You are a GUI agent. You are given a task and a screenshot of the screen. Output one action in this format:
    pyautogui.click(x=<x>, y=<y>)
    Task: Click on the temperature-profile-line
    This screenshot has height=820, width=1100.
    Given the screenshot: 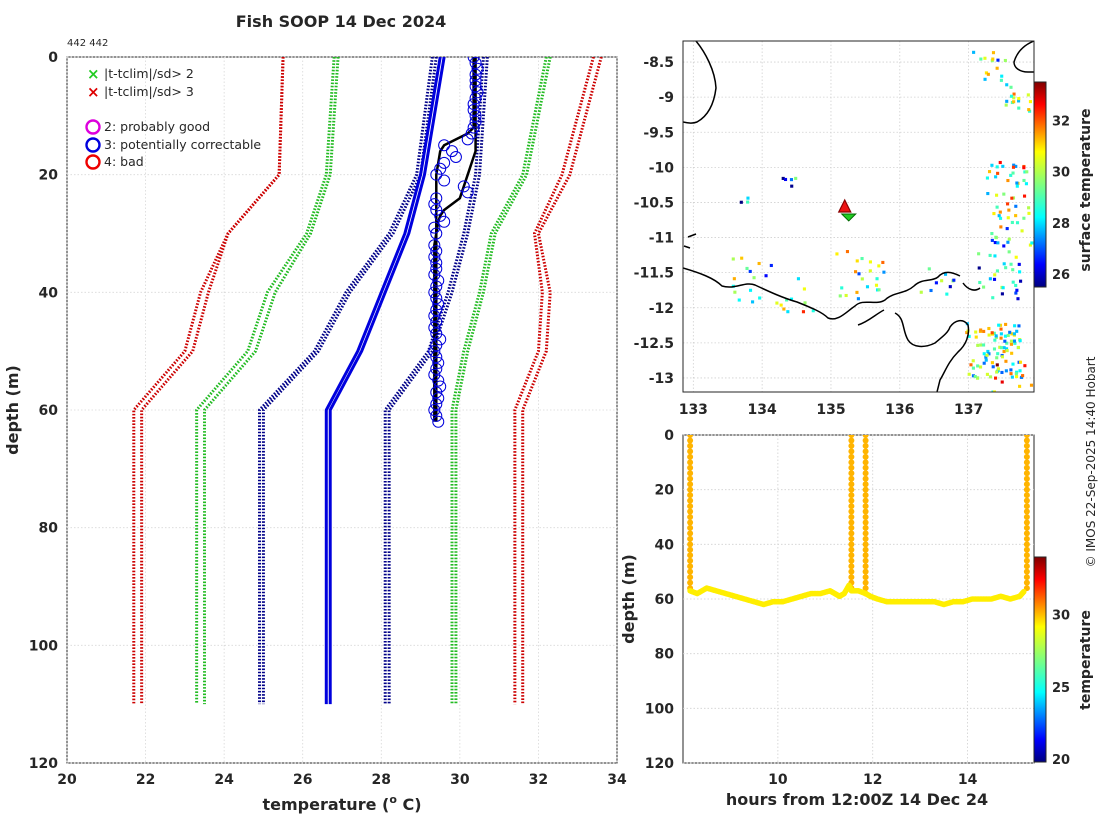 What is the action you would take?
    pyautogui.click(x=455, y=239)
    